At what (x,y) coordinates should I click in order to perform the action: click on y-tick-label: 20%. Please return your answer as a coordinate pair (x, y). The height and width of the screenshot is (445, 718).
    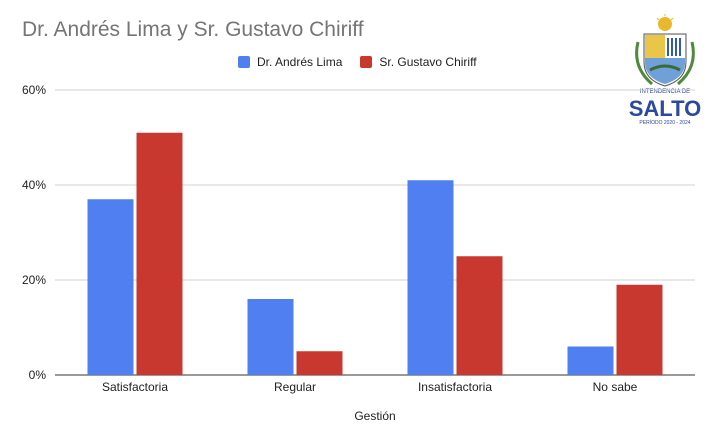
    Looking at the image, I should click on (34, 280).